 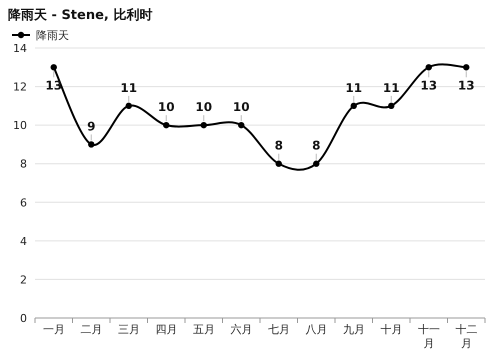 What do you see at coordinates (53, 329) in the screenshot?
I see `x-tick-label: 一月` at bounding box center [53, 329].